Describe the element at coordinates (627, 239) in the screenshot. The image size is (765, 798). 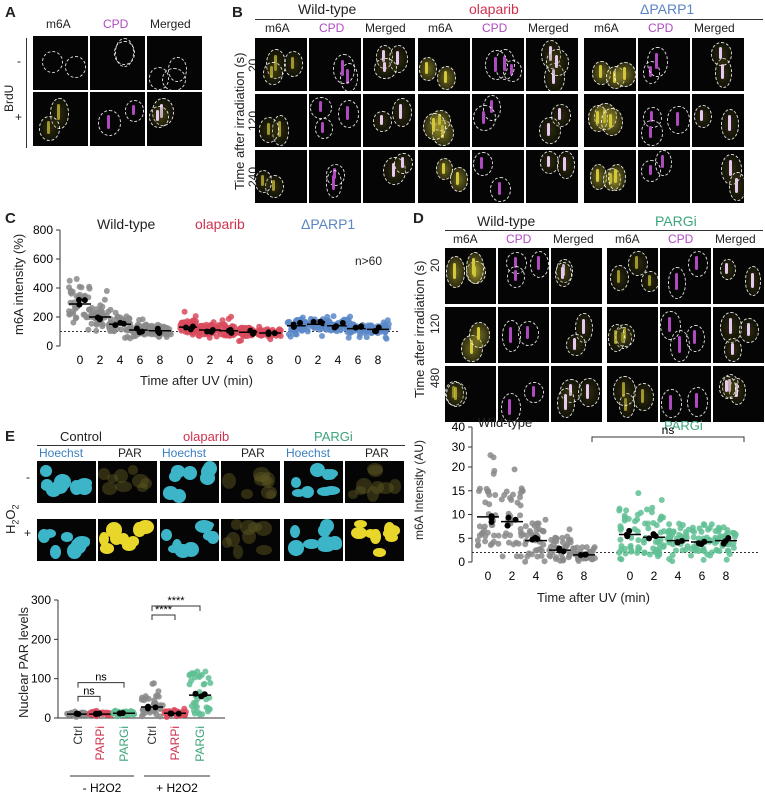
I see `panel-d-col-header: m6A` at that location.